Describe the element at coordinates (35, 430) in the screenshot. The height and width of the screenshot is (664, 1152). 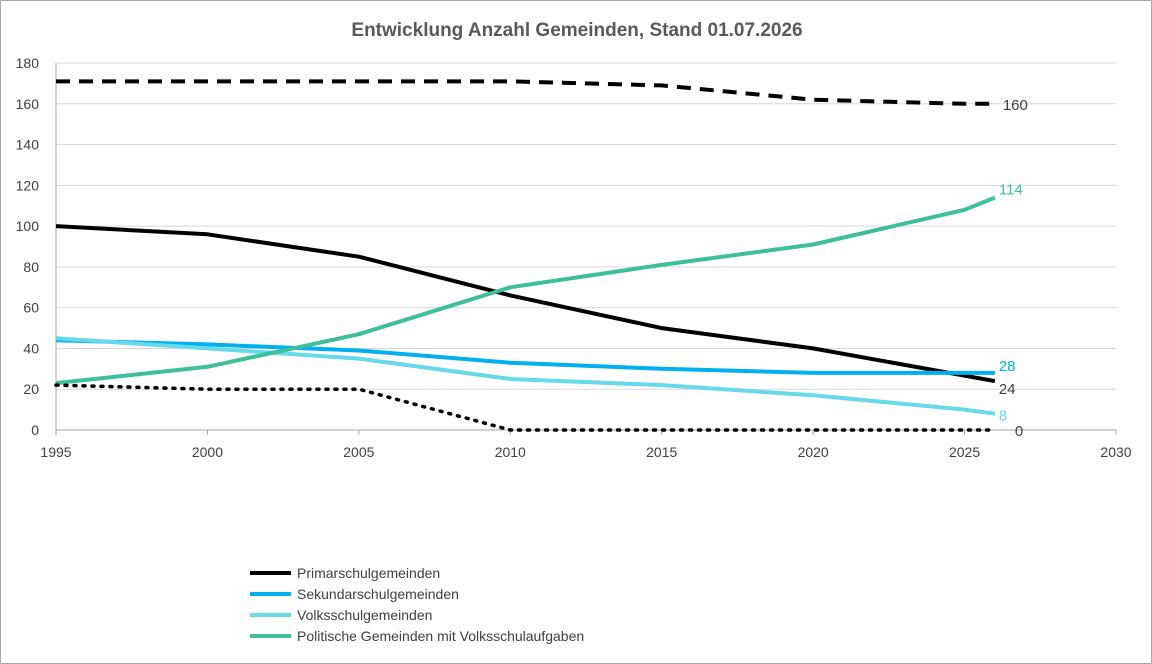
I see `y-tick-label: 0` at that location.